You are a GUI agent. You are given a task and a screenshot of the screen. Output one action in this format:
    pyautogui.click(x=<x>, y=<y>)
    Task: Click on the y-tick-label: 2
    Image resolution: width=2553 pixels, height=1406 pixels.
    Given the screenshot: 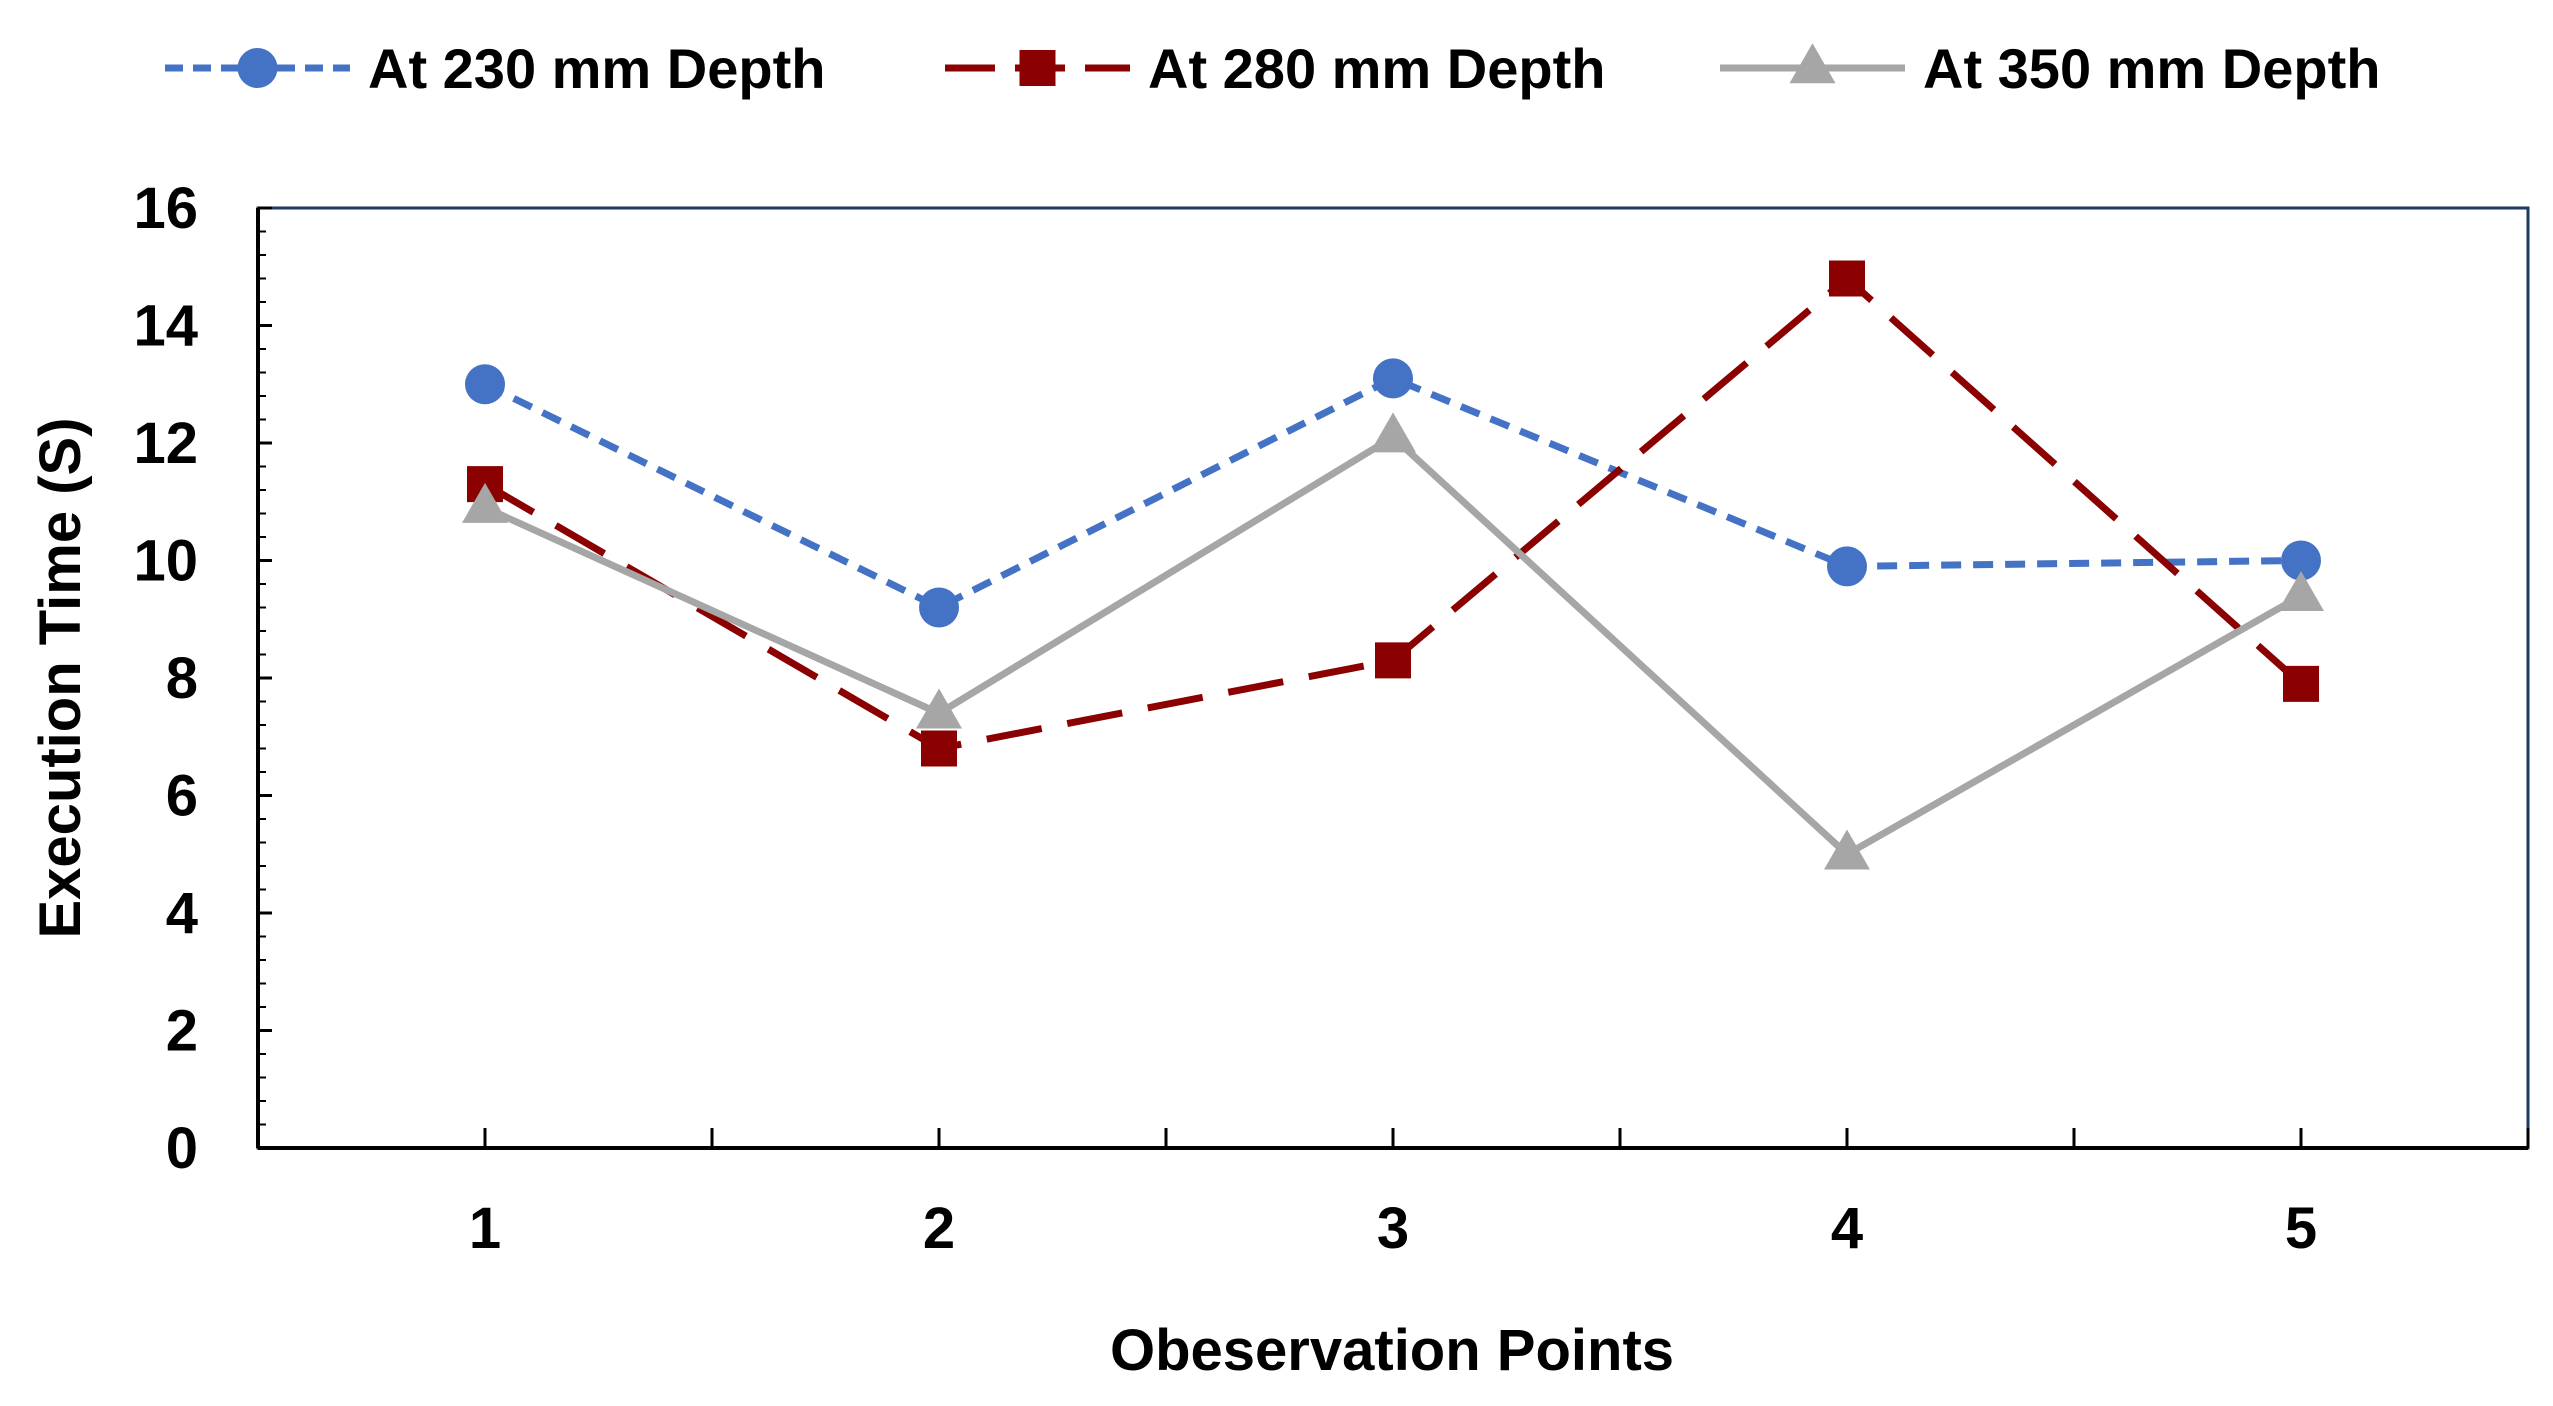 What is the action you would take?
    pyautogui.click(x=182, y=1031)
    